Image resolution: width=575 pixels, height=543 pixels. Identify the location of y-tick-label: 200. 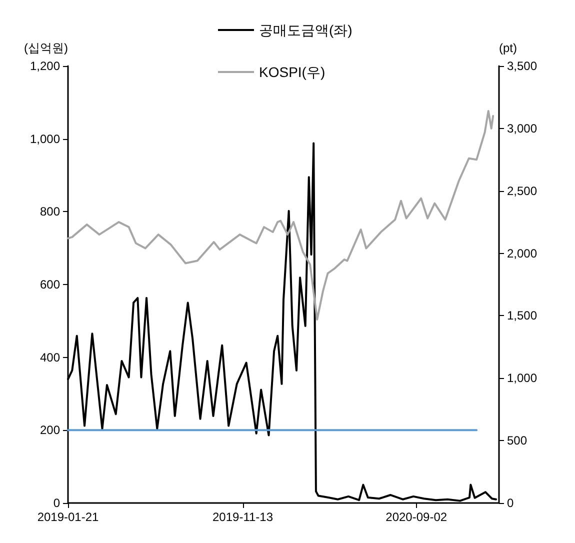
(50, 430).